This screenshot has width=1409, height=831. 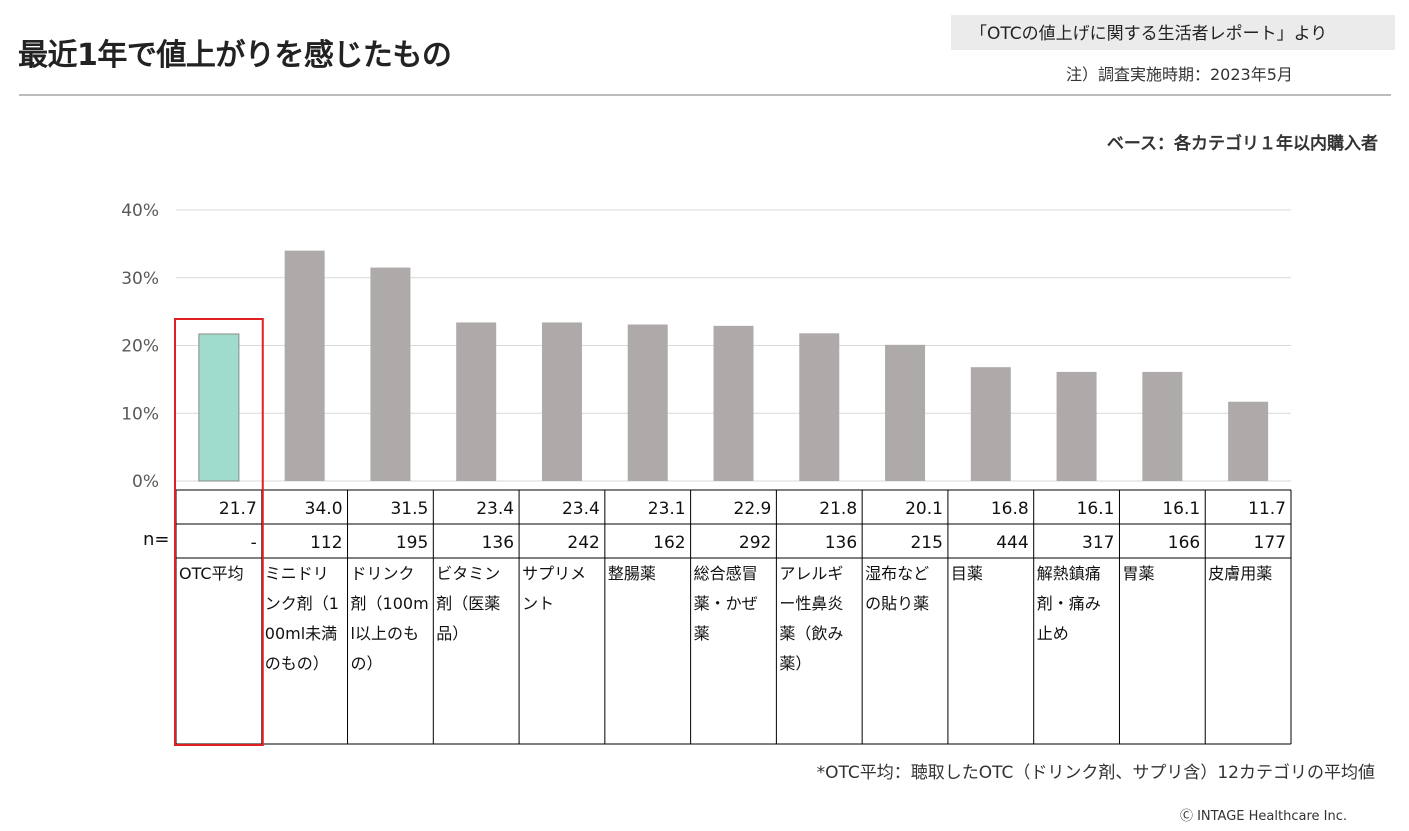 What do you see at coordinates (1095, 773) in the screenshot?
I see `footnote: *OTC平均：聴取したOTC（ドリンク剤、サプリ含）12カテゴリの平均値` at bounding box center [1095, 773].